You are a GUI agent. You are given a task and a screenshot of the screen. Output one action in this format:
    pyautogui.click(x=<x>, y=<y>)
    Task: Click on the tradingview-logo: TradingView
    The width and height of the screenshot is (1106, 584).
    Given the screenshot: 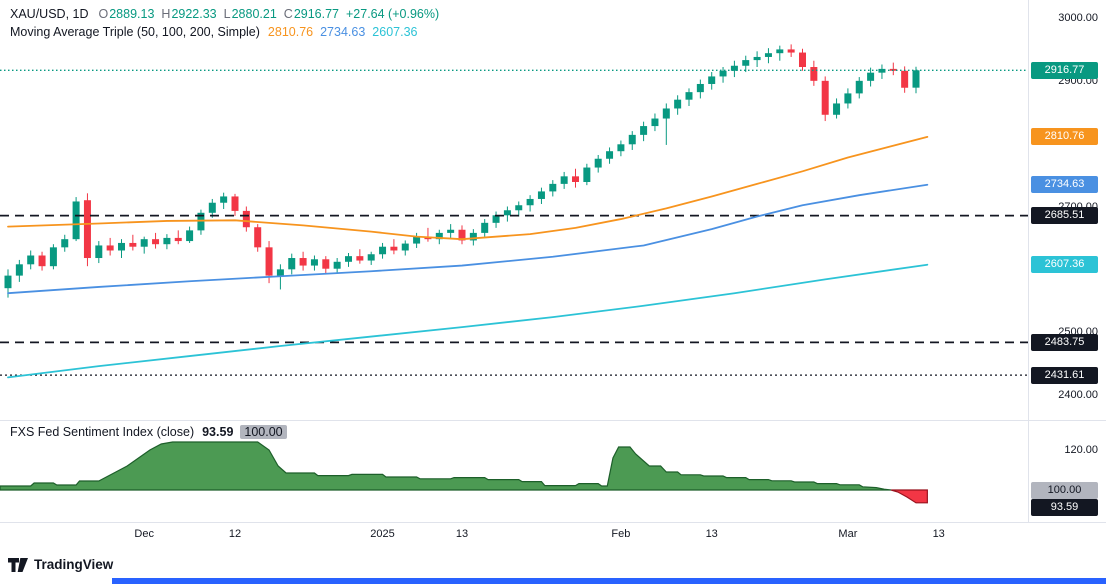 What is the action you would take?
    pyautogui.click(x=60, y=564)
    